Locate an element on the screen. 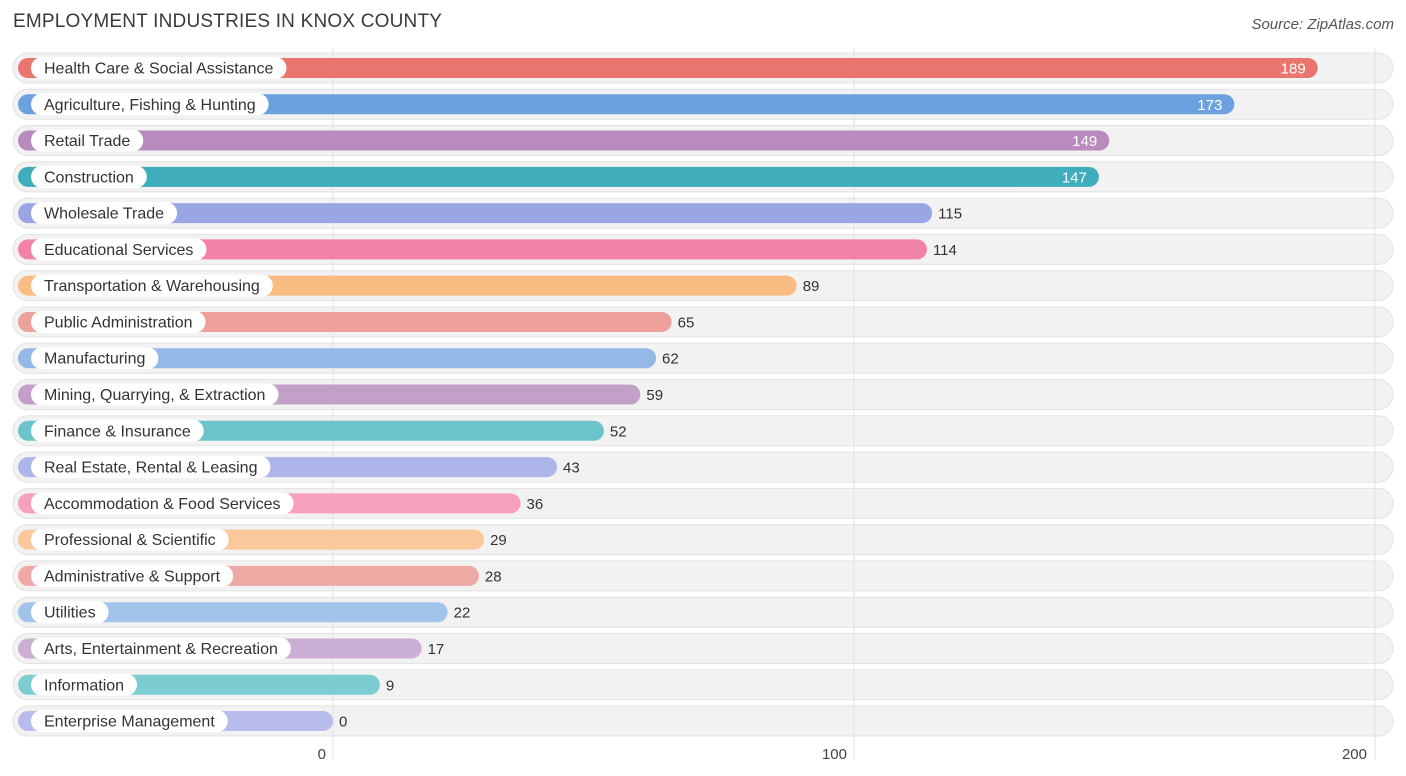 The width and height of the screenshot is (1406, 776). category-label: Administrative & Support is located at coordinates (132, 576).